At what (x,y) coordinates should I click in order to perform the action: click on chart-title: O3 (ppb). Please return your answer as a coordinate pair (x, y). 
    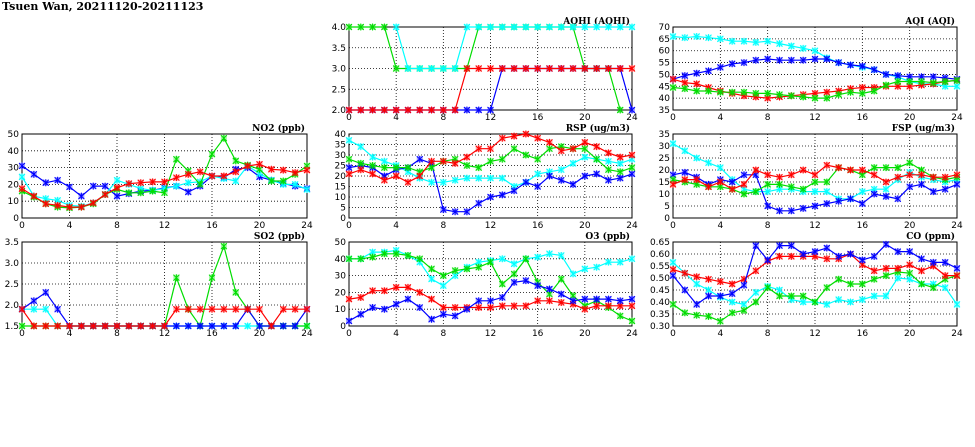
    Looking at the image, I should click on (607, 236).